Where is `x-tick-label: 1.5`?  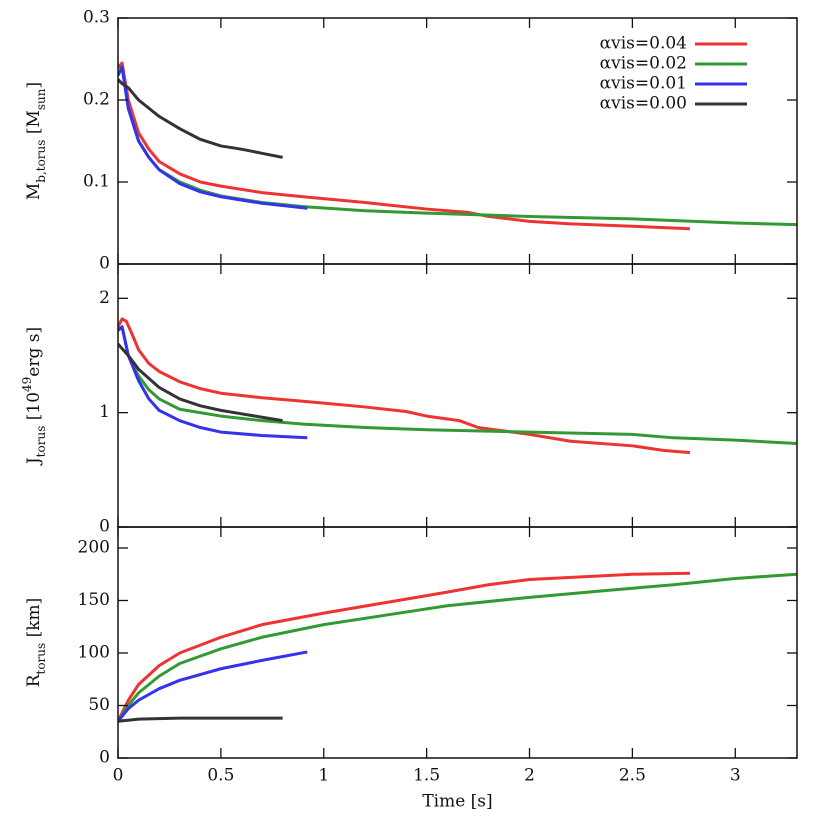 x-tick-label: 1.5 is located at coordinates (426, 776).